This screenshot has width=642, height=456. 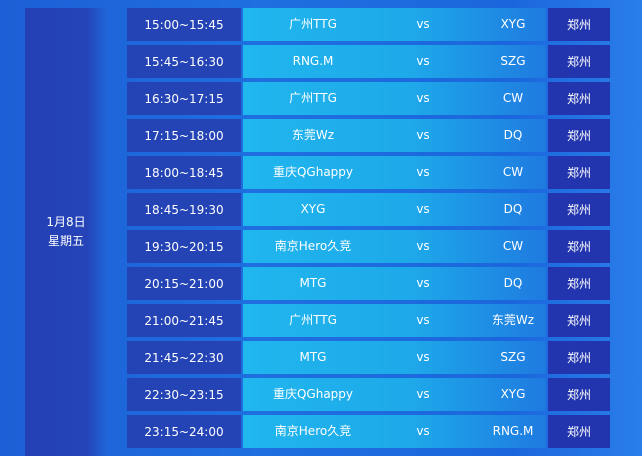 I want to click on match-cell: RNG.M vs SZG, so click(x=394, y=61).